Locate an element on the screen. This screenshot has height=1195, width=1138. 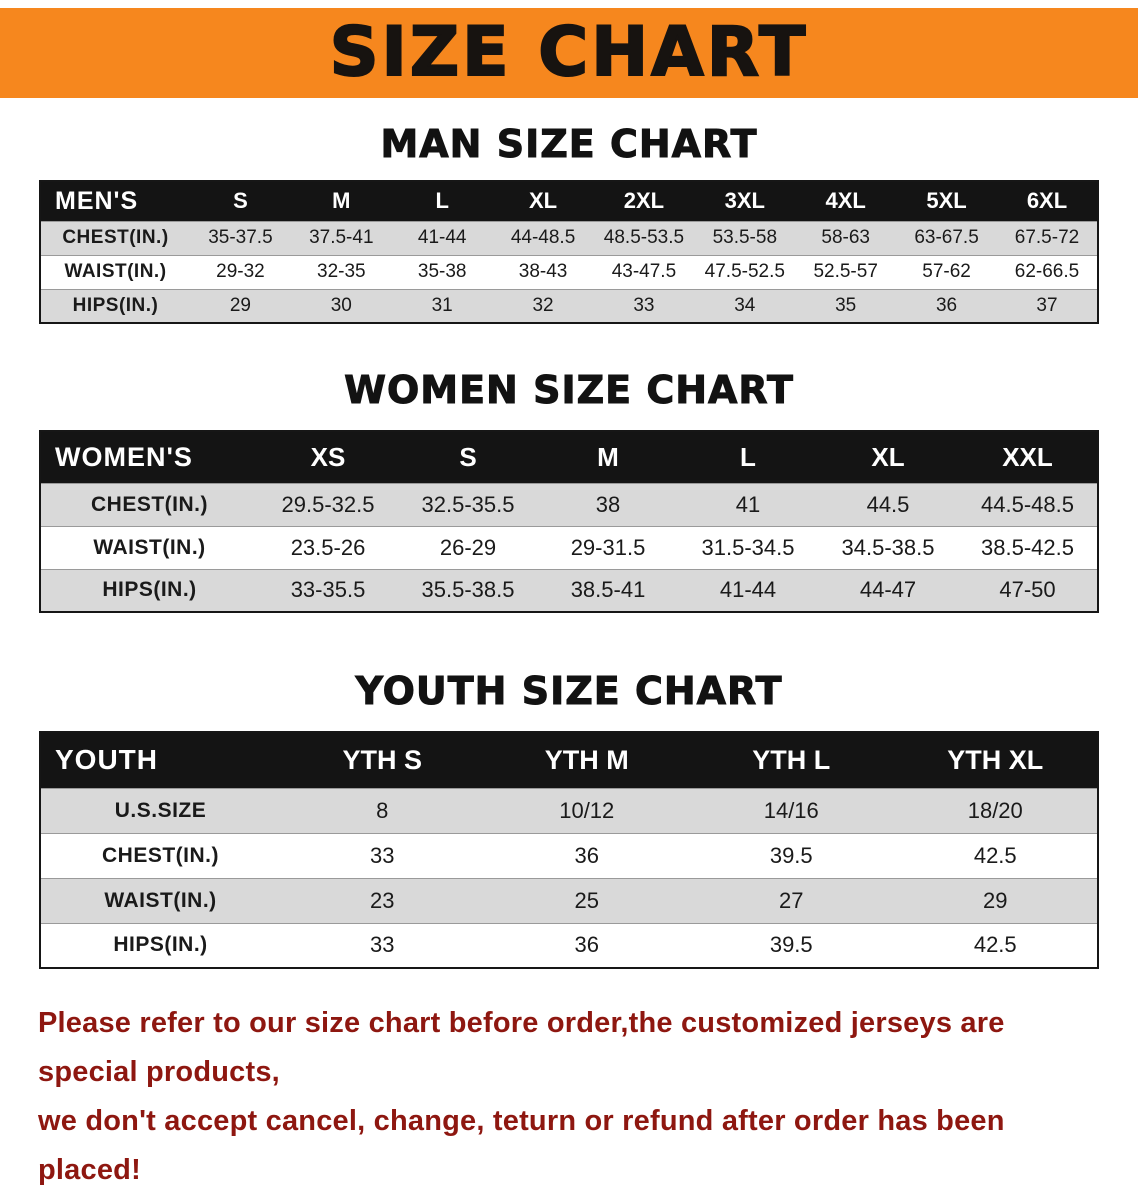
size-cell: 29-31.5 is located at coordinates (608, 547).